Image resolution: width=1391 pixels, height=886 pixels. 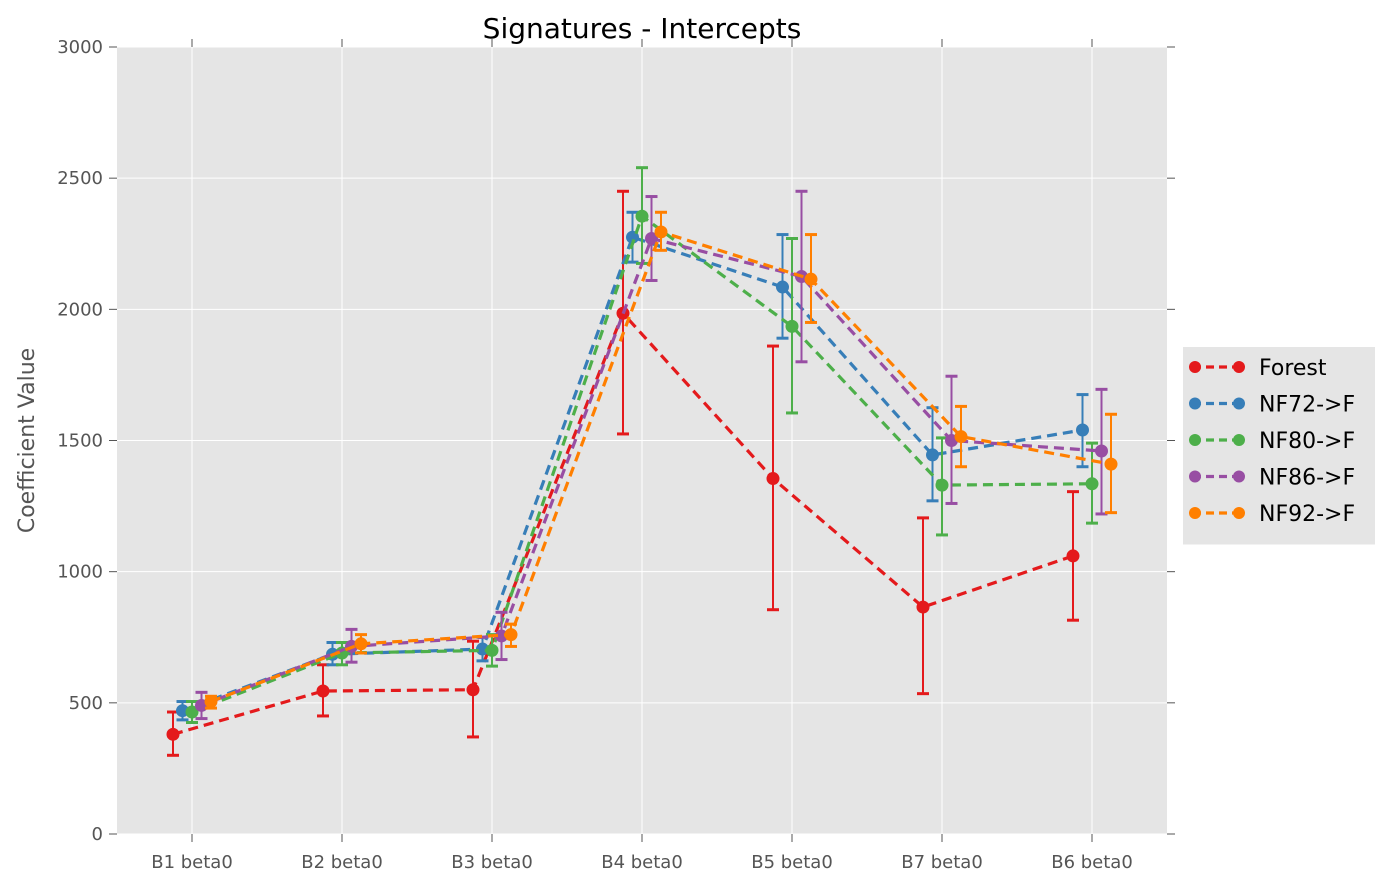 I want to click on x-tick-label: B5 beta0, so click(x=792, y=862).